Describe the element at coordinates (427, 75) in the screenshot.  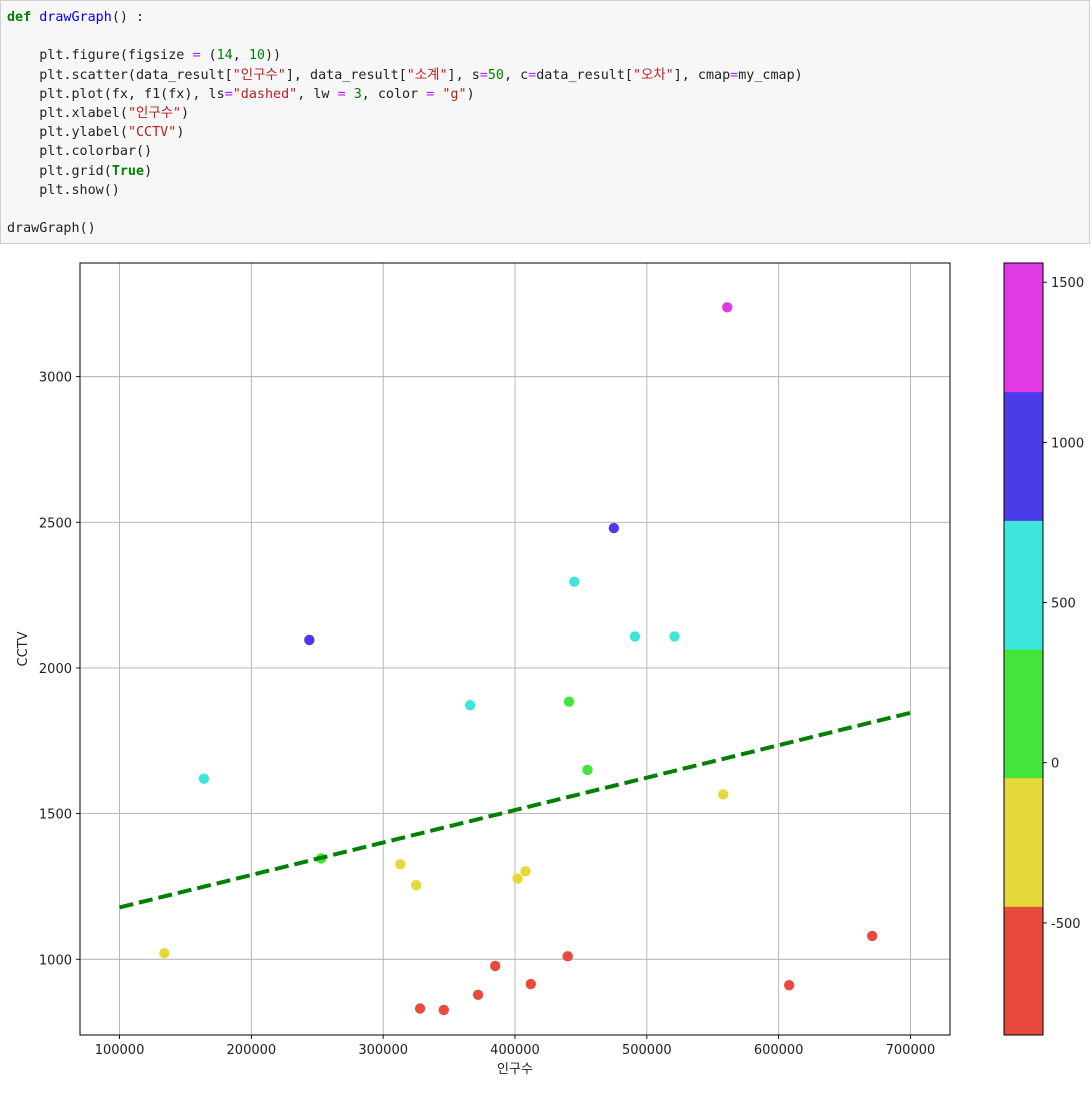
I see `code-token: "소계"` at that location.